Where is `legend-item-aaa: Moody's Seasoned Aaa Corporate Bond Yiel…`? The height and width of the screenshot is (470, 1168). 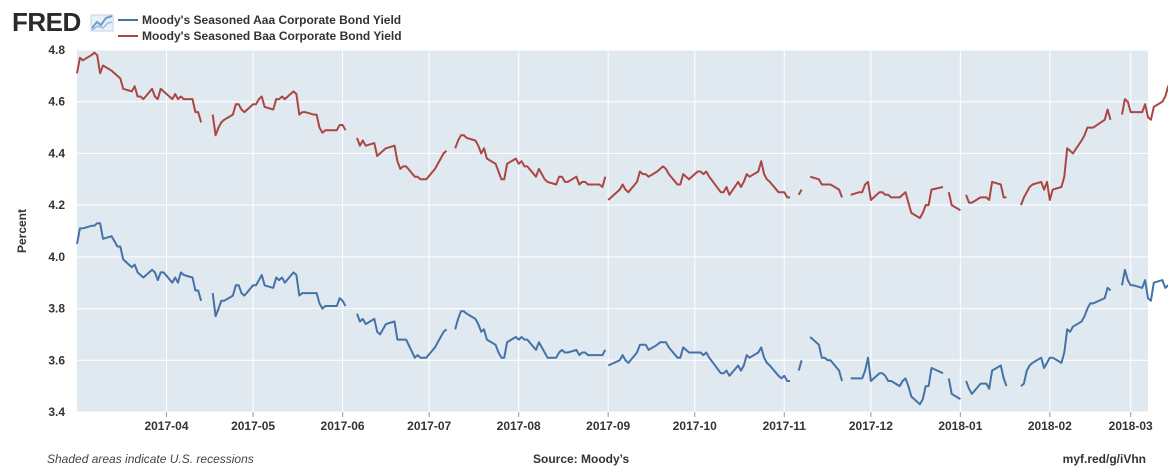
legend-item-aaa: Moody's Seasoned Aaa Corporate Bond Yiel… is located at coordinates (260, 20).